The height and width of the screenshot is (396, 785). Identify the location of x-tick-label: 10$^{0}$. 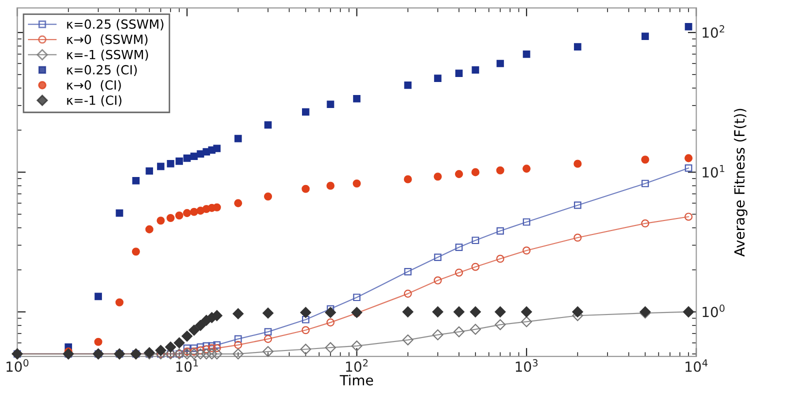
(17, 365).